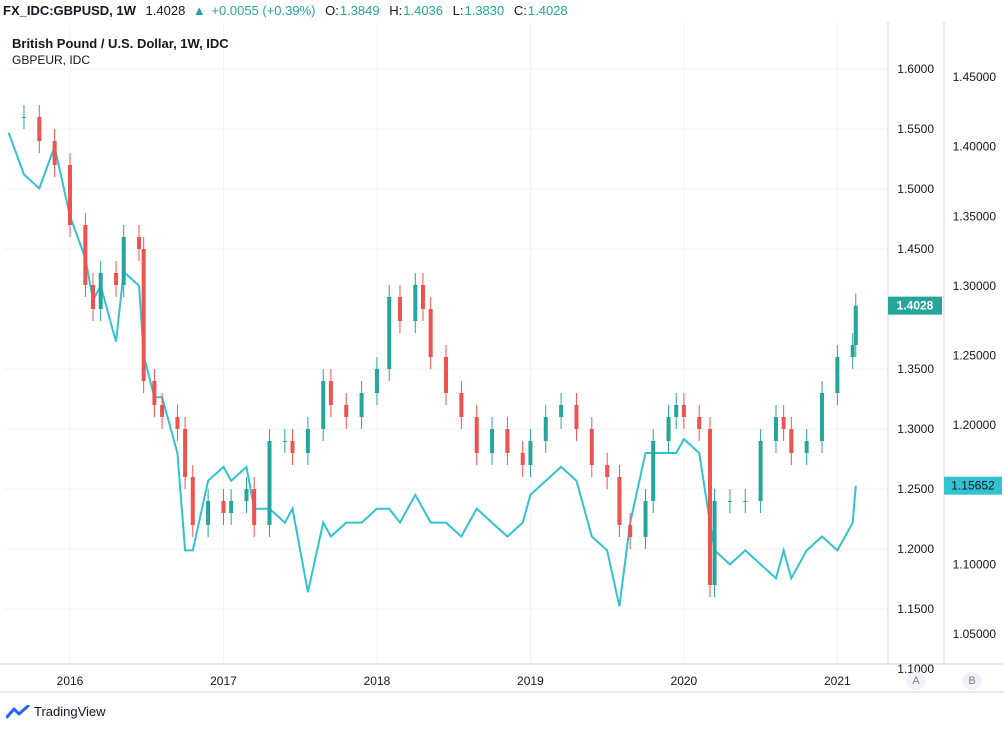 The image size is (1004, 730). Describe the element at coordinates (69, 10) in the screenshot. I see `symbol-name: FX_IDC:GBPUSD, 1W` at that location.